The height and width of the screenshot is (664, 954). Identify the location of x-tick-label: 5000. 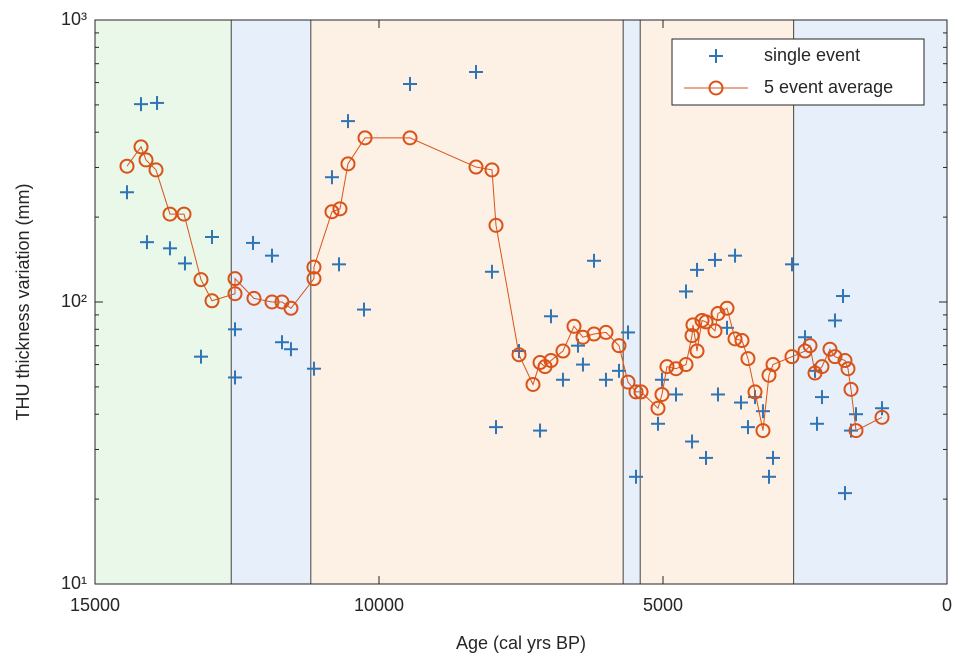
(663, 605).